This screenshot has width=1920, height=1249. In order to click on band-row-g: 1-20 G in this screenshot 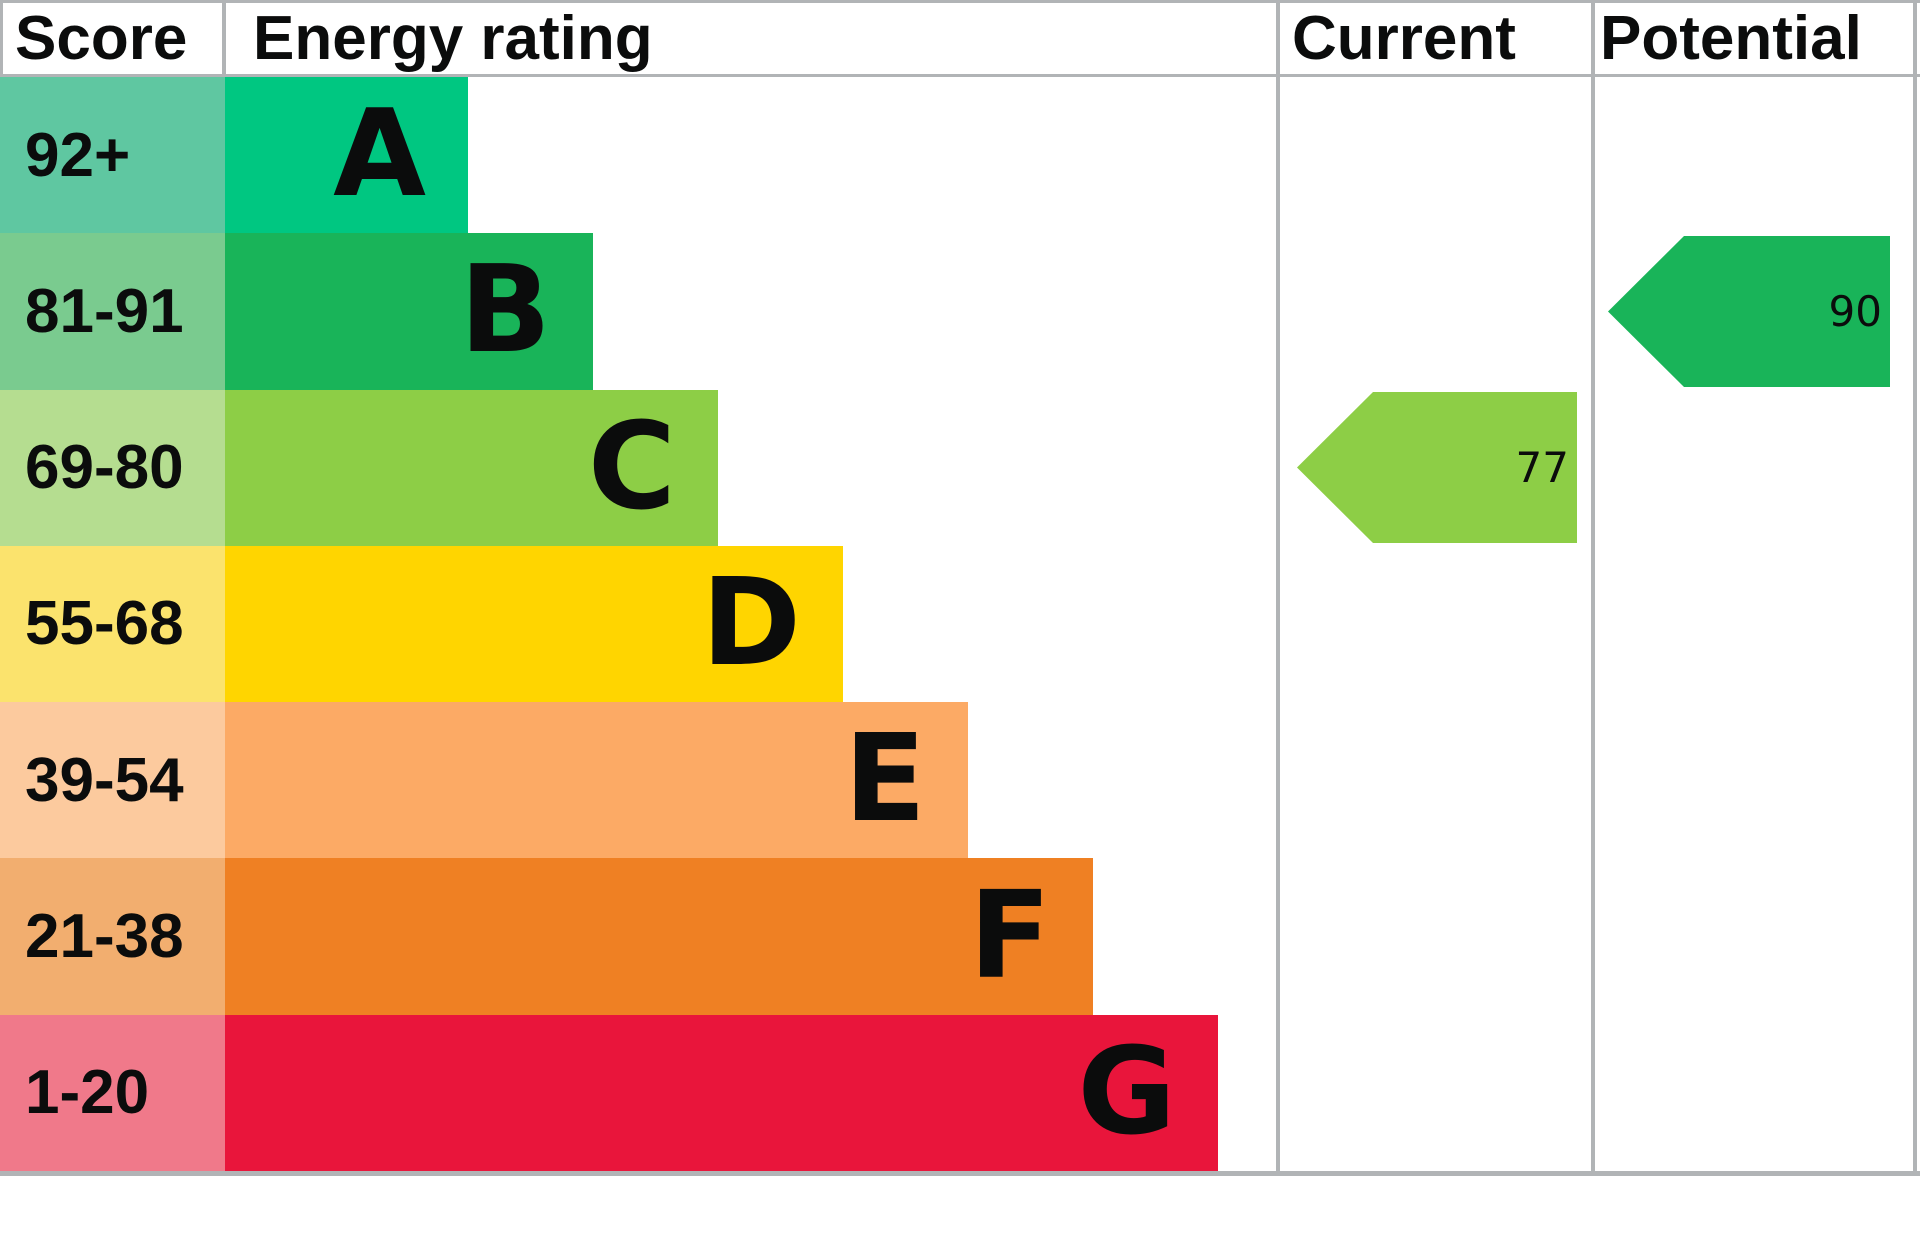, I will do `click(640, 1092)`.